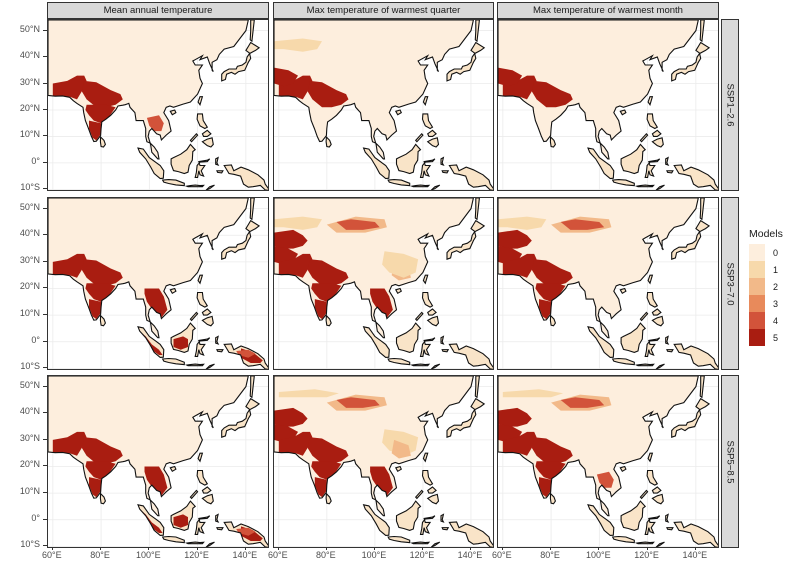 The width and height of the screenshot is (800, 564). Describe the element at coordinates (766, 234) in the screenshot. I see `legend-title: Models` at that location.